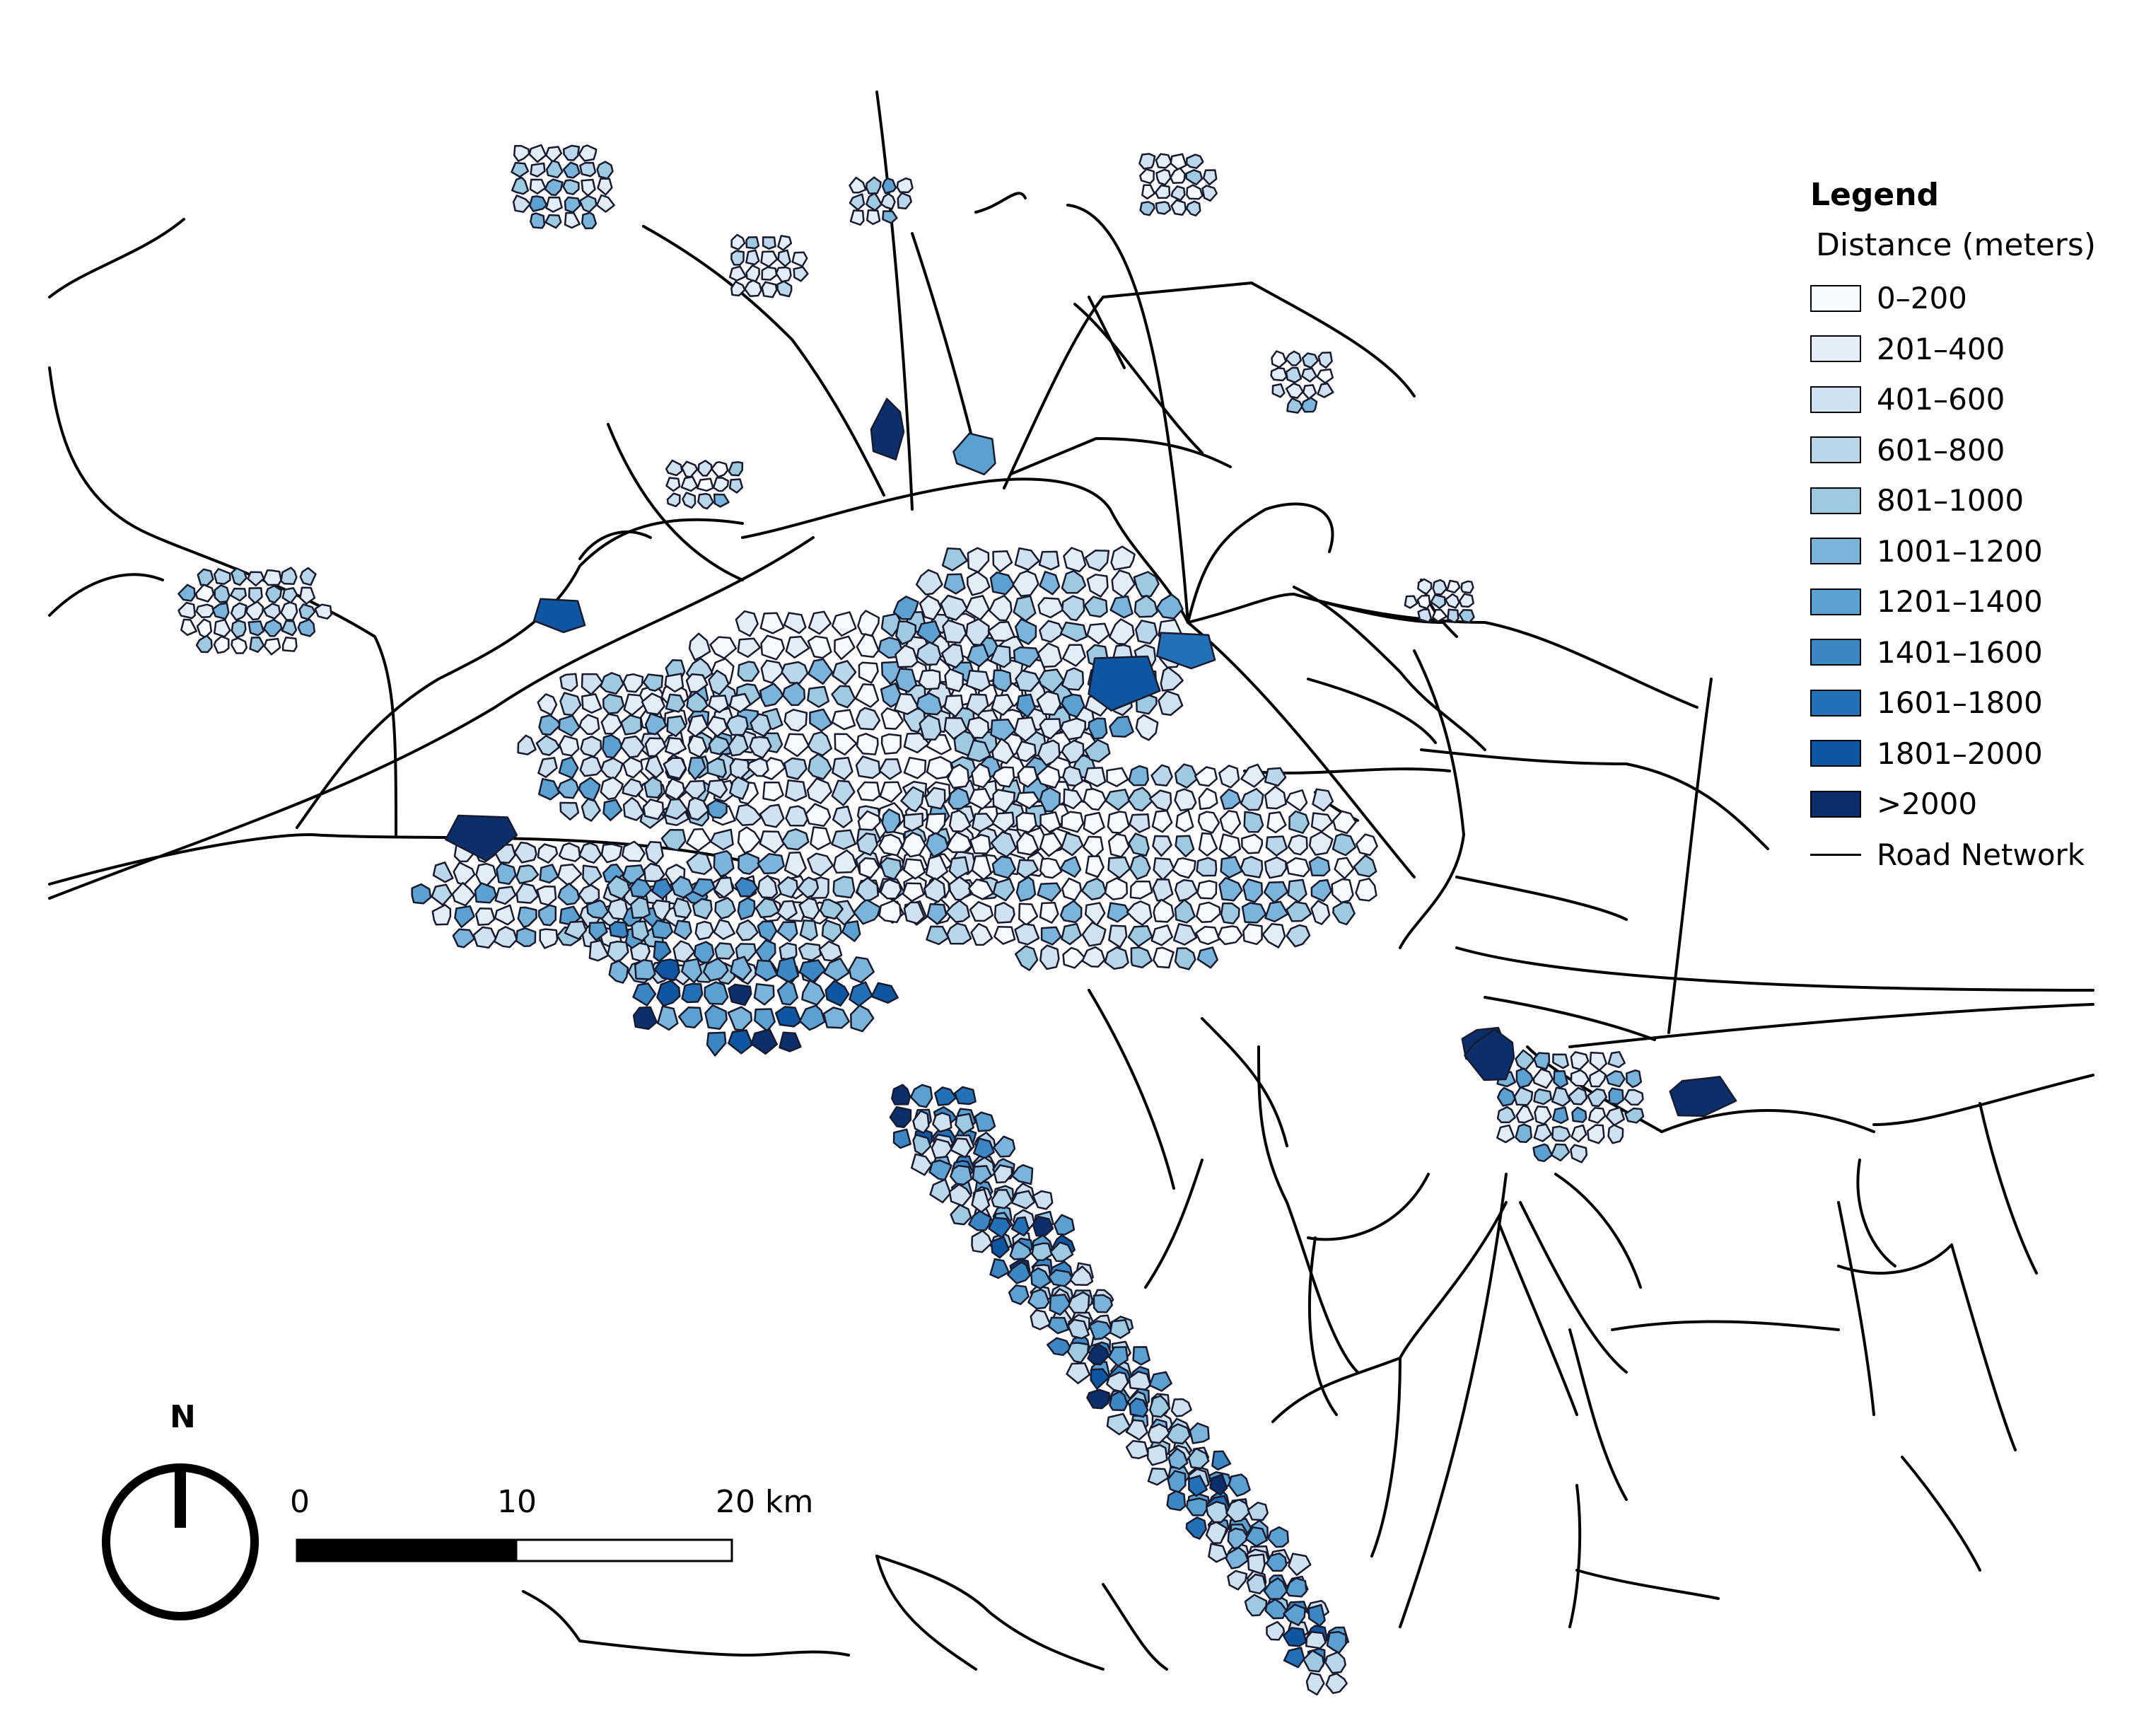 This screenshot has height=1723, width=2156. What do you see at coordinates (624, 1550) in the screenshot?
I see `scale-bar-white-segment` at bounding box center [624, 1550].